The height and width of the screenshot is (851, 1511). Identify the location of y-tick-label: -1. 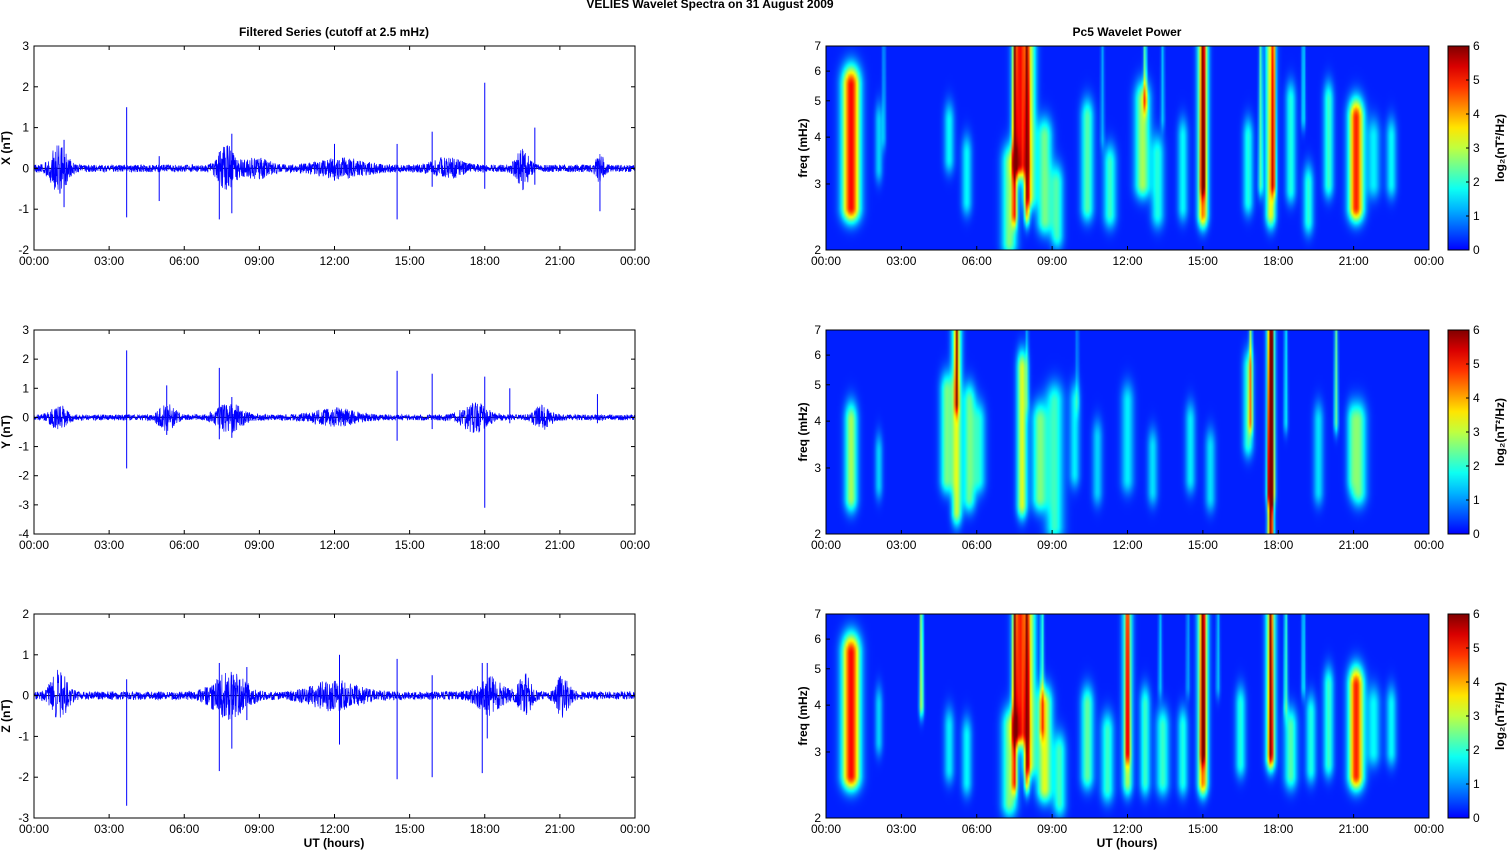
(23, 447).